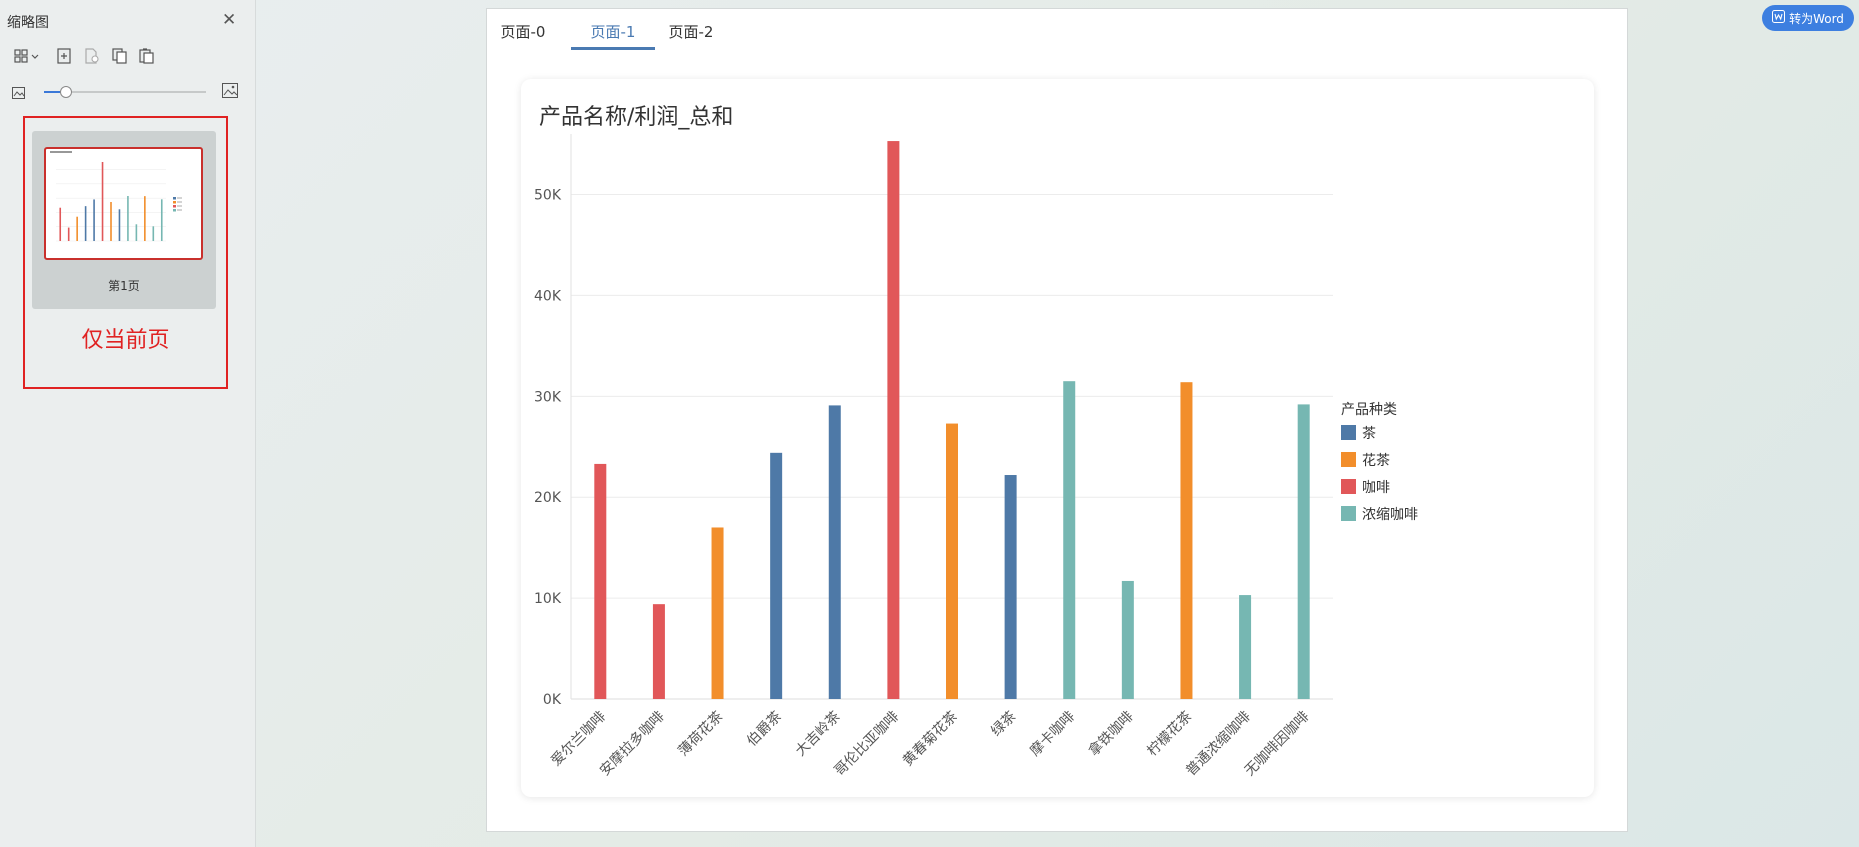 Image resolution: width=1859 pixels, height=847 pixels. What do you see at coordinates (1369, 410) in the screenshot?
I see `legend-title: 产品种类` at bounding box center [1369, 410].